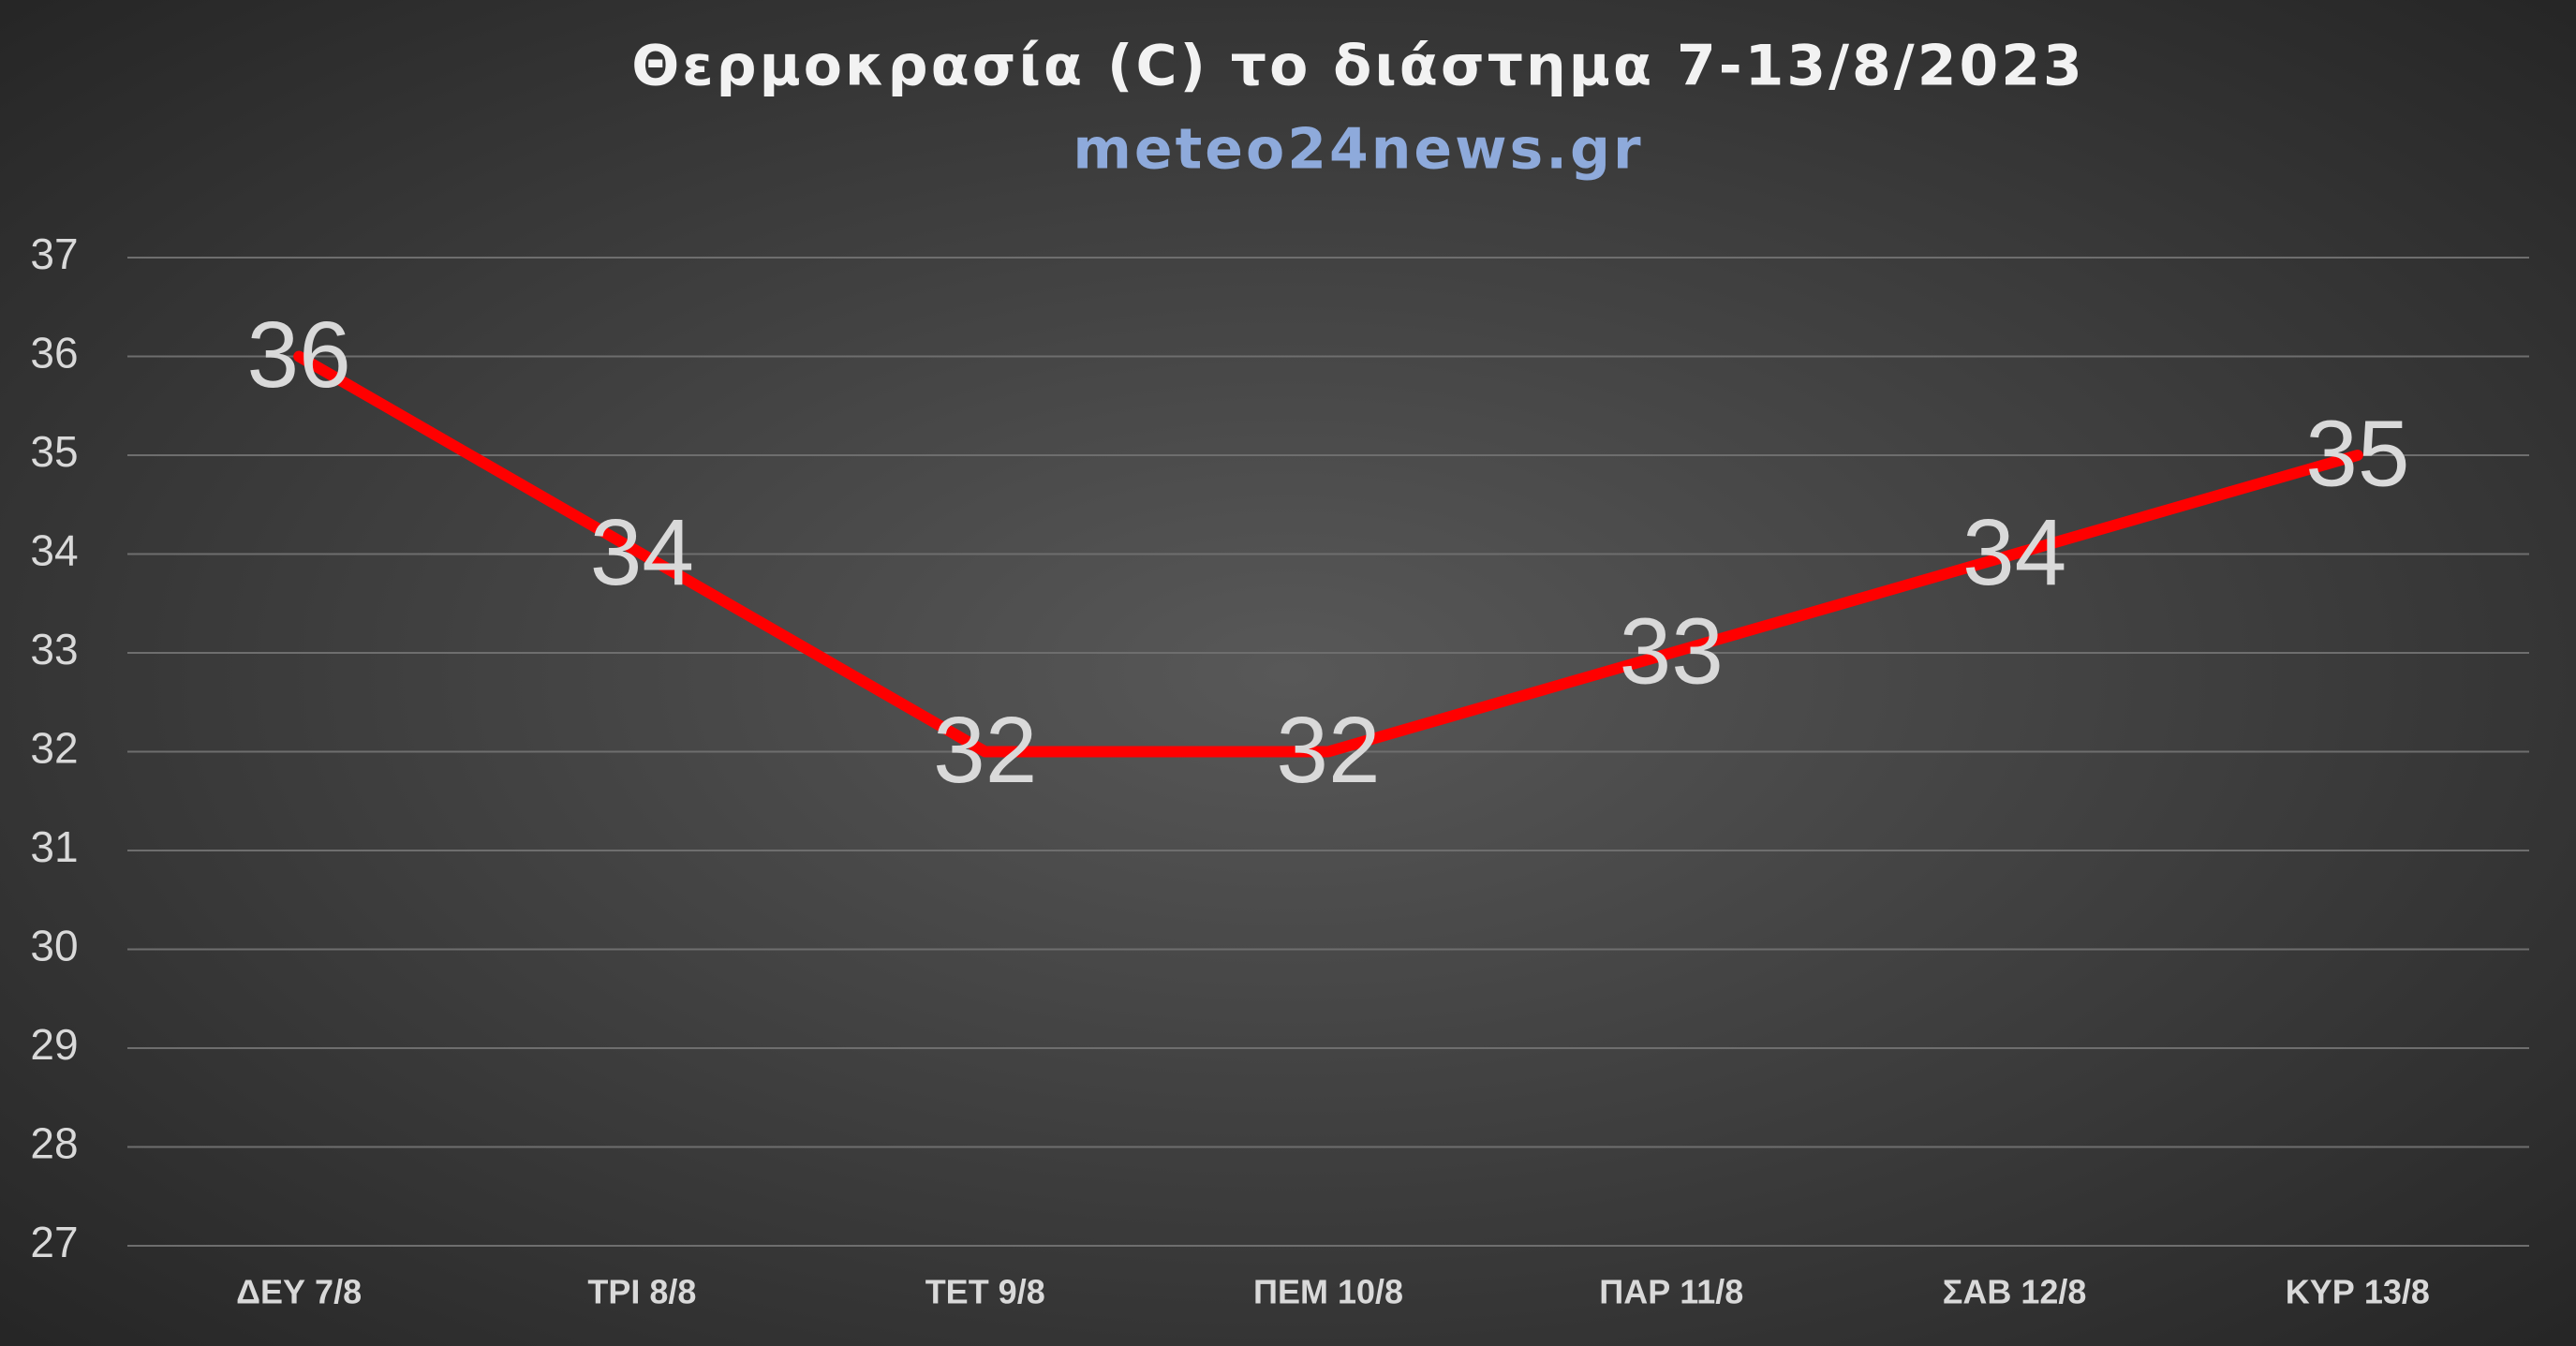  What do you see at coordinates (985, 1292) in the screenshot?
I see `x-tick-label: ΤΕΤ 9/8` at bounding box center [985, 1292].